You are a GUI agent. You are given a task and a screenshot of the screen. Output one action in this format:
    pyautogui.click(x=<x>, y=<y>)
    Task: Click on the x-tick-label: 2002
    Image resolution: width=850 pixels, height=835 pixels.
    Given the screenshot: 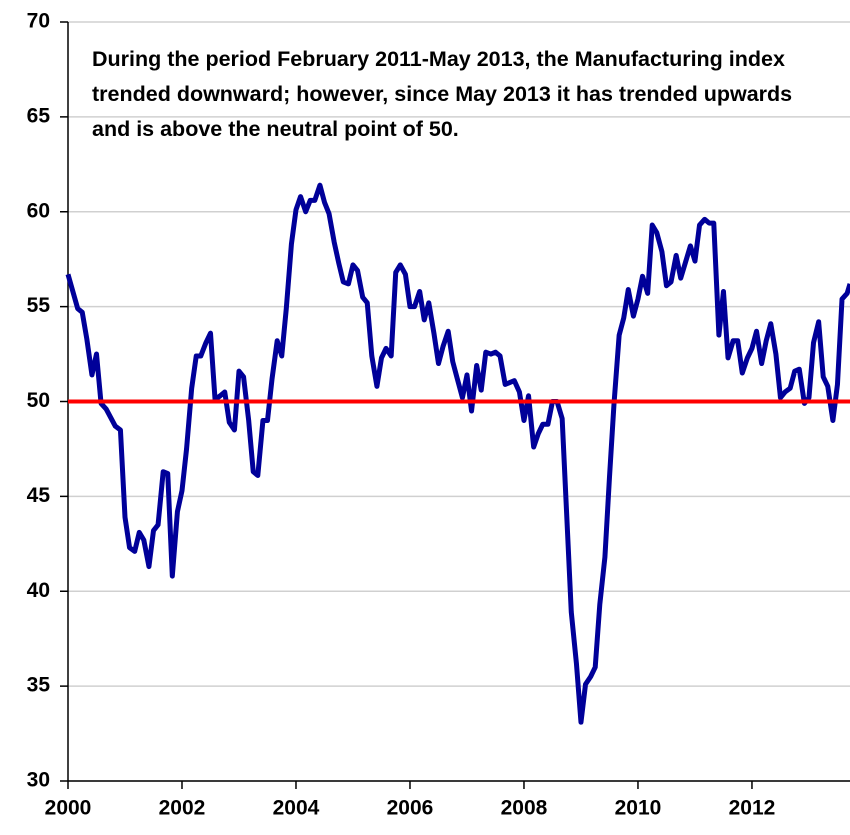 What is the action you would take?
    pyautogui.click(x=182, y=808)
    